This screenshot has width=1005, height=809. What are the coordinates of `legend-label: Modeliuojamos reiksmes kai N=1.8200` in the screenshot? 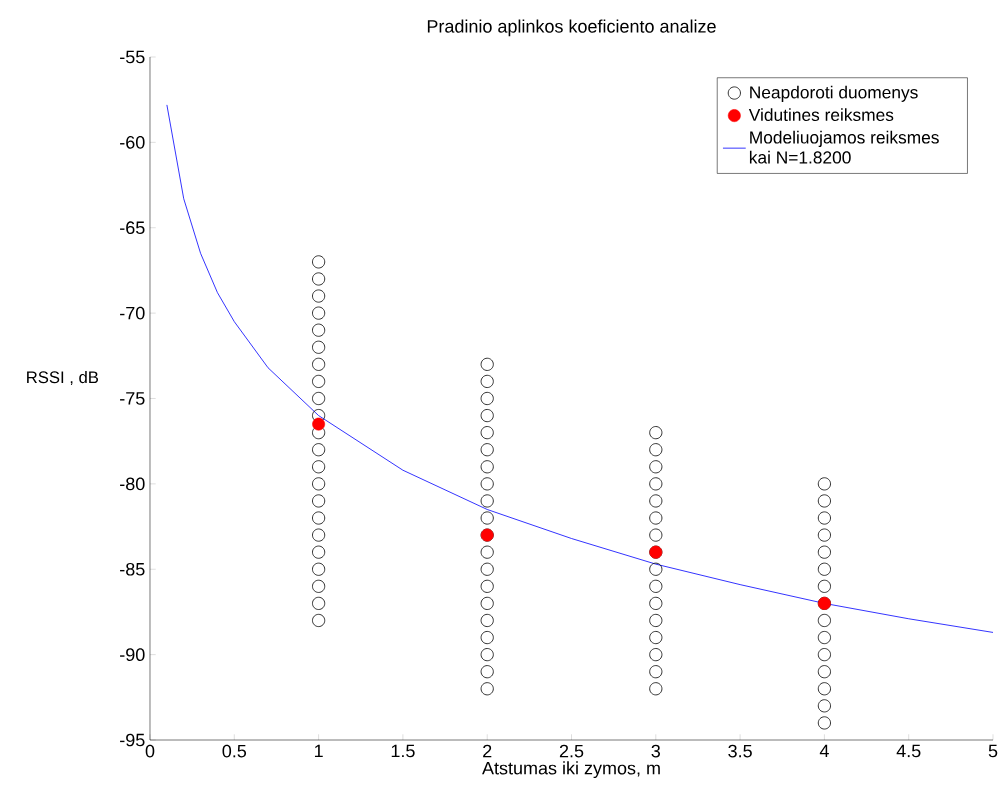 It's located at (844, 147).